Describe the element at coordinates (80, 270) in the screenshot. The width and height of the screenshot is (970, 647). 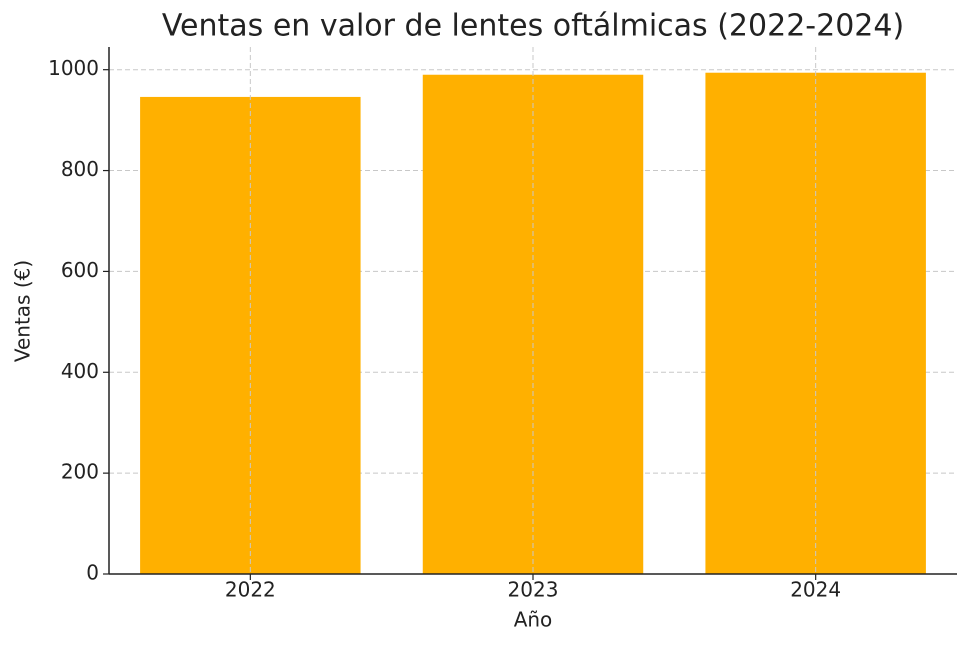
I see `y-tick-label: 600` at that location.